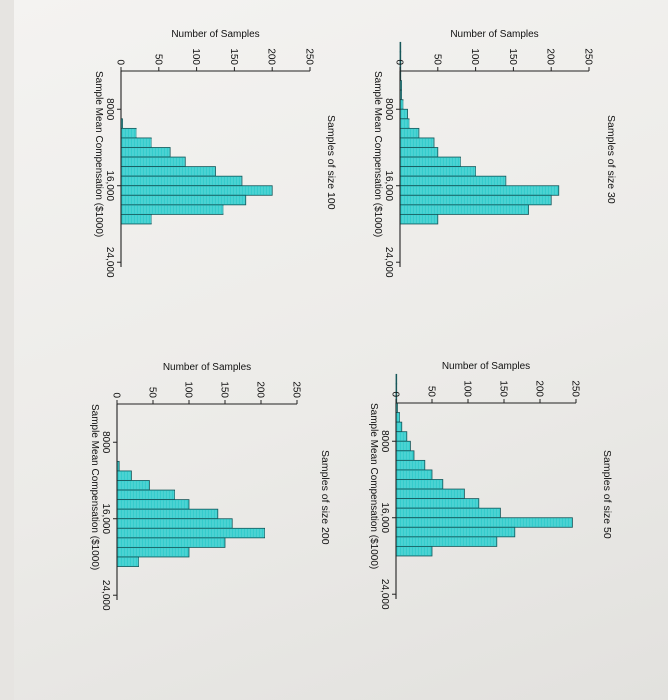  What do you see at coordinates (331, 162) in the screenshot?
I see `panel-title-samples-of-size-100: Samples of size 100` at bounding box center [331, 162].